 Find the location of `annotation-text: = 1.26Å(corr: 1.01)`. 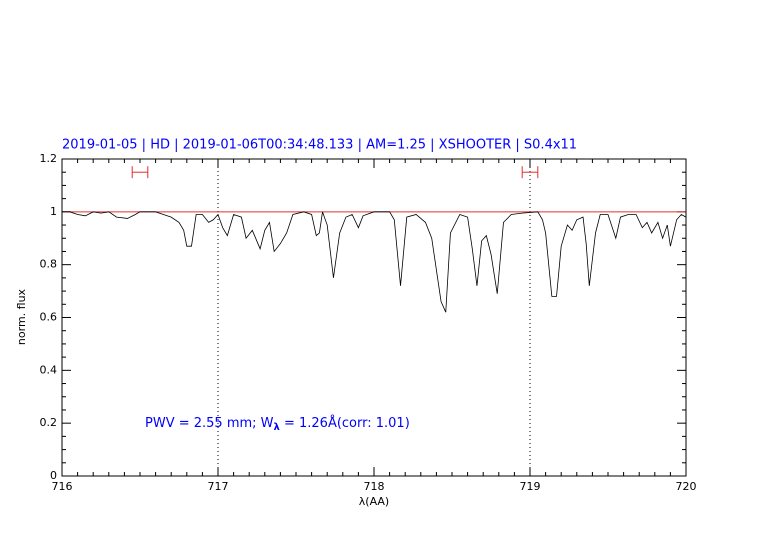

annotation-text: = 1.26Å(corr: 1.01) is located at coordinates (345, 423).